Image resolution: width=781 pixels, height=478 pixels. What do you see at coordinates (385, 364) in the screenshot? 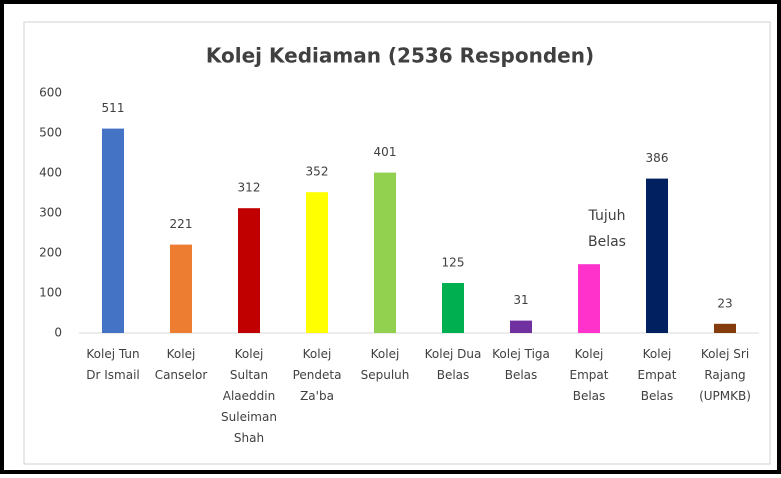
I see `x-tick-label: Kolej Sepuluh` at bounding box center [385, 364].